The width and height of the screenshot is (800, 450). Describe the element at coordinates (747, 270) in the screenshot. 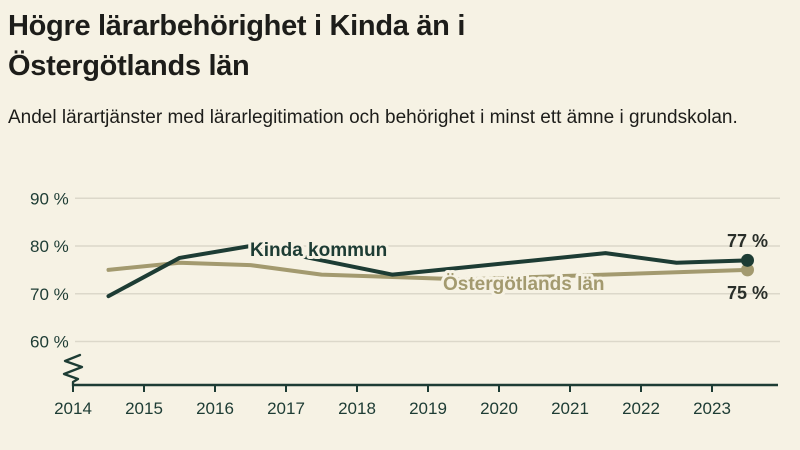

I see `ostergotlands-lan-endpoint-dot` at that location.